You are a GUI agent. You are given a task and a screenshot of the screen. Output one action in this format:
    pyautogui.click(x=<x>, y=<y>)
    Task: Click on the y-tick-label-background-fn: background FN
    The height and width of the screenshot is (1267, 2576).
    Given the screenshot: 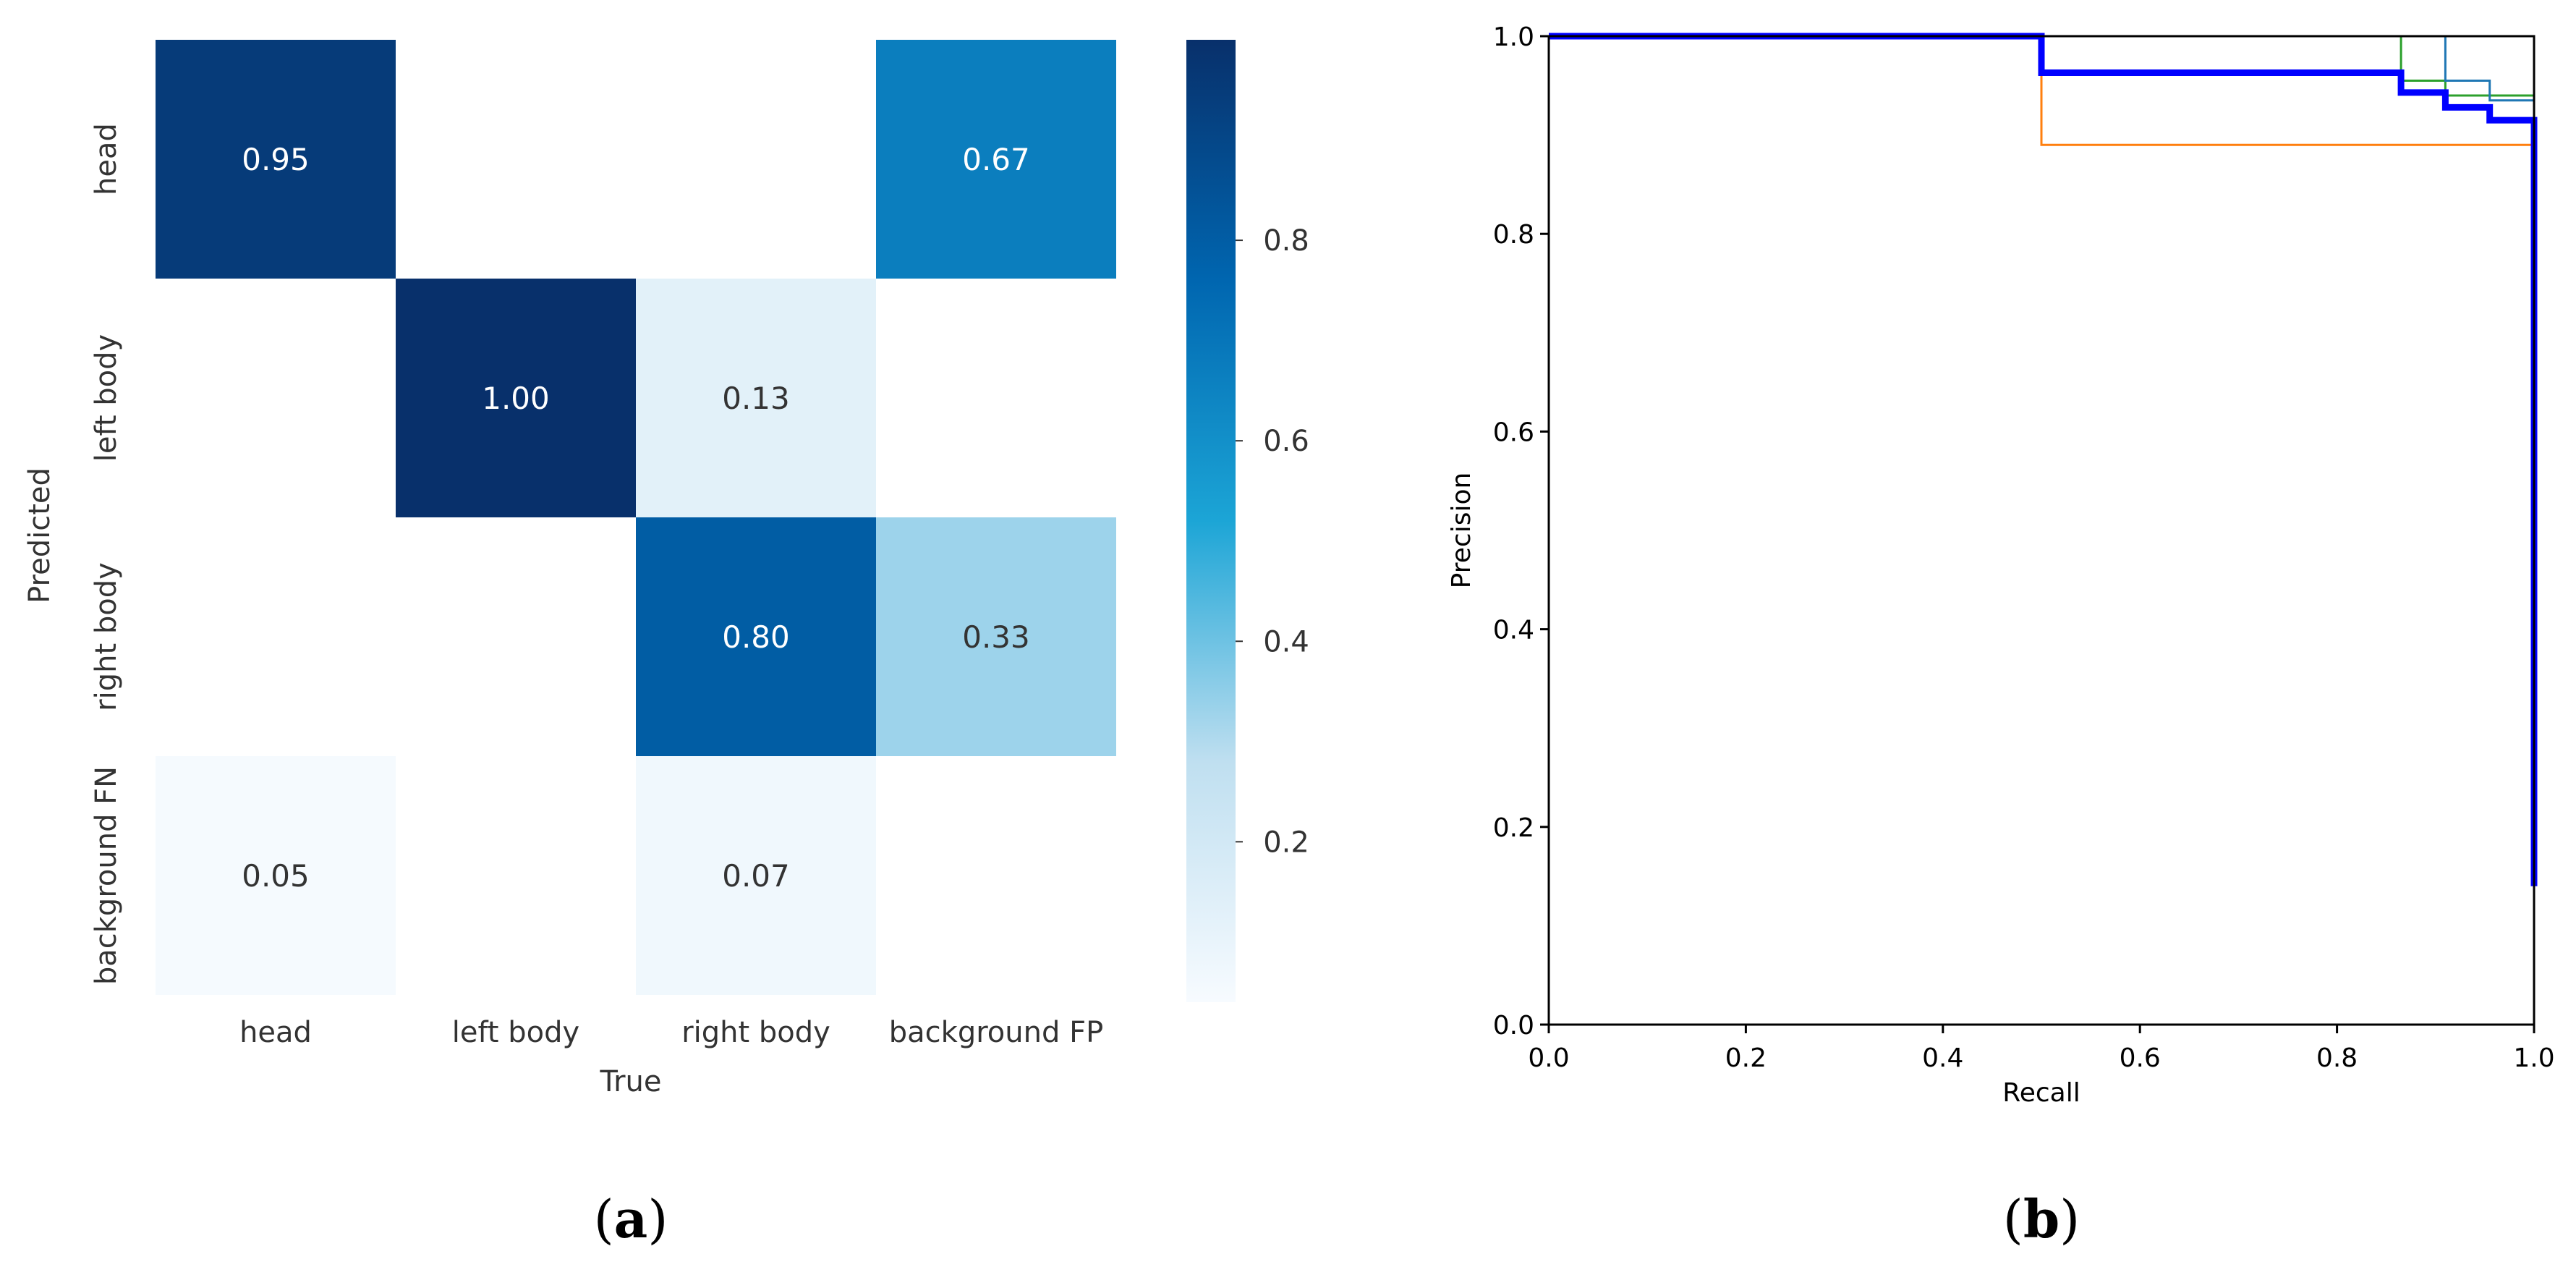 What is the action you would take?
    pyautogui.click(x=106, y=875)
    